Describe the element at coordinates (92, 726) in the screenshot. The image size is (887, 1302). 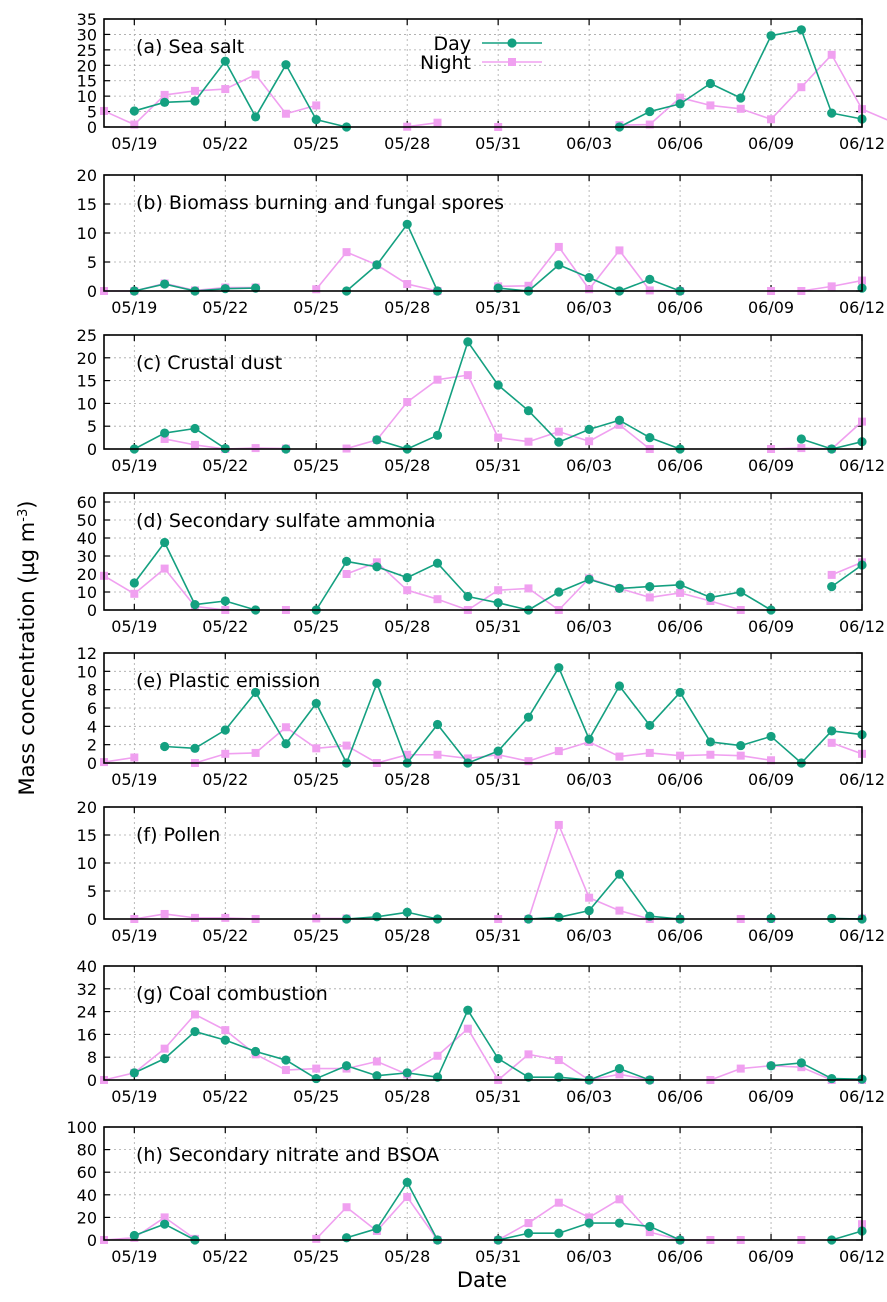
I see `y-tick-label: 4` at that location.